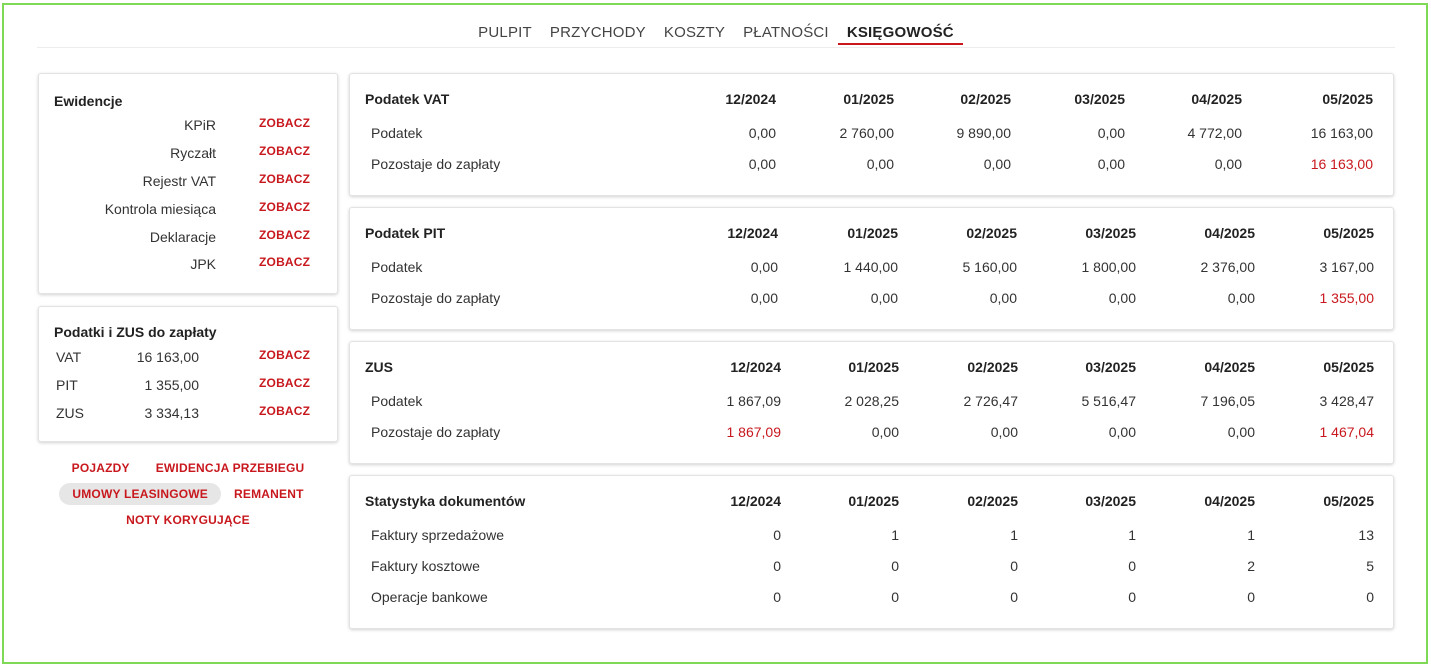 The image size is (1431, 667). I want to click on row-value: 5, so click(1370, 566).